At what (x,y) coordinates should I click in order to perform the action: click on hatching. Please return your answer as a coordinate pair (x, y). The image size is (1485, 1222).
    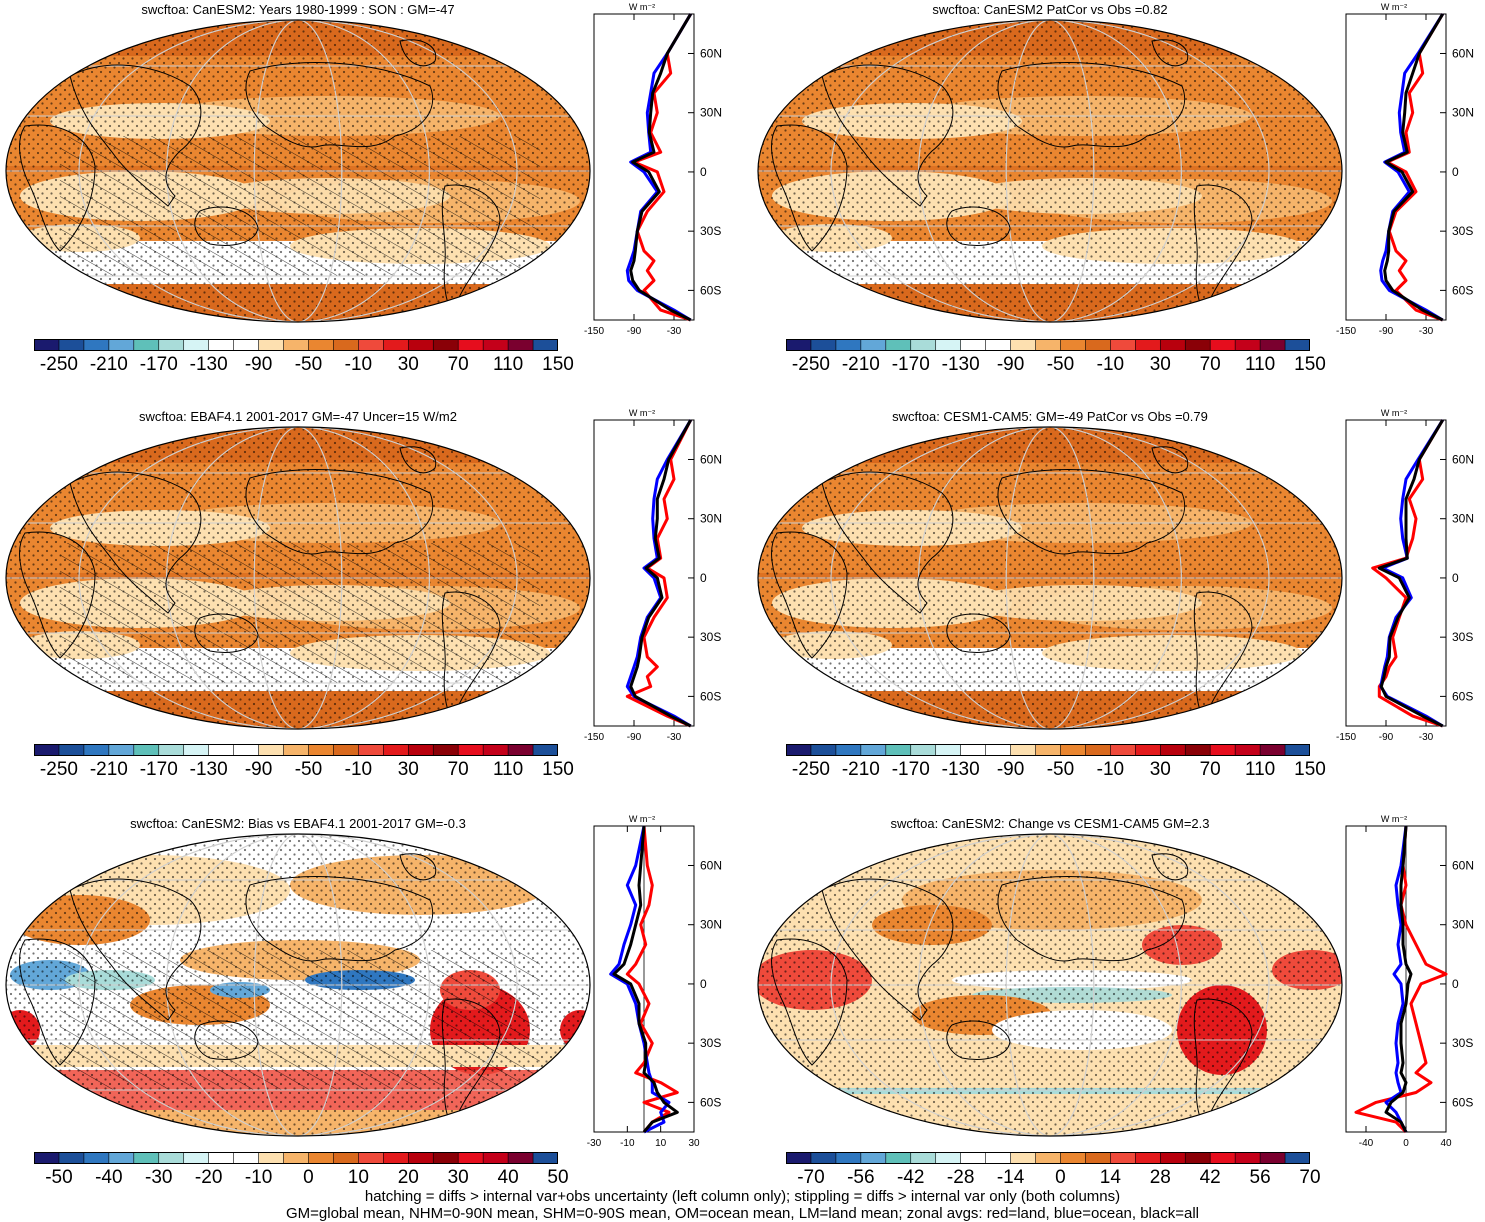
    Looking at the image, I should click on (300, 206).